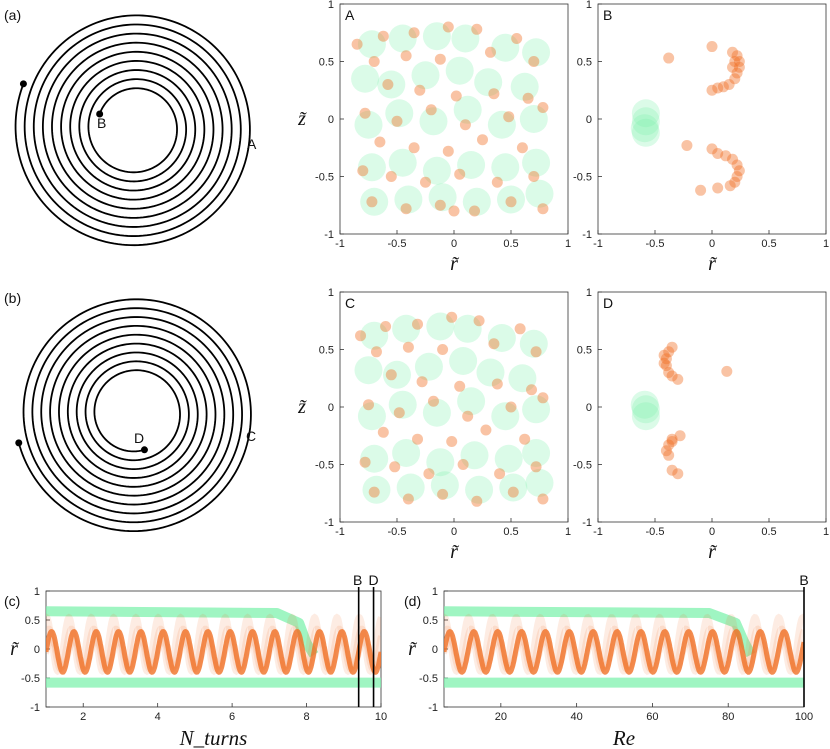 The image size is (830, 749). I want to click on scatter-panel-D: -1 -0.5 0 0.5 1 -1 -0.5 0 0.5 1 r̃ D, so click(701, 425).